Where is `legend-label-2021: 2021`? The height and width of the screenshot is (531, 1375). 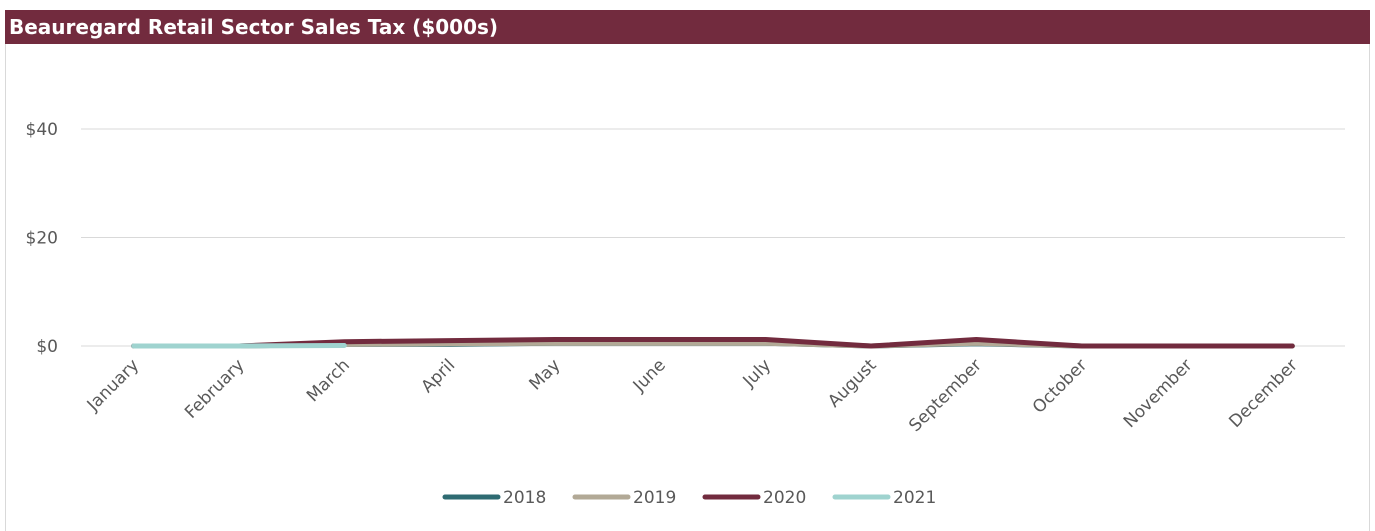
legend-label-2021: 2021 is located at coordinates (914, 498).